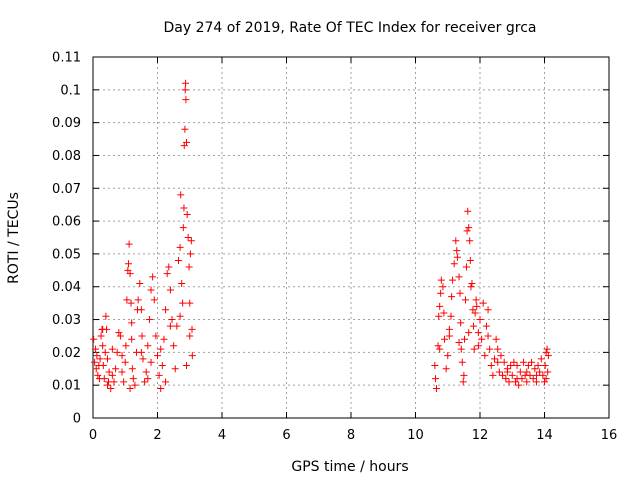 The image size is (640, 480). I want to click on y-tick-label: 0.05, so click(66, 254).